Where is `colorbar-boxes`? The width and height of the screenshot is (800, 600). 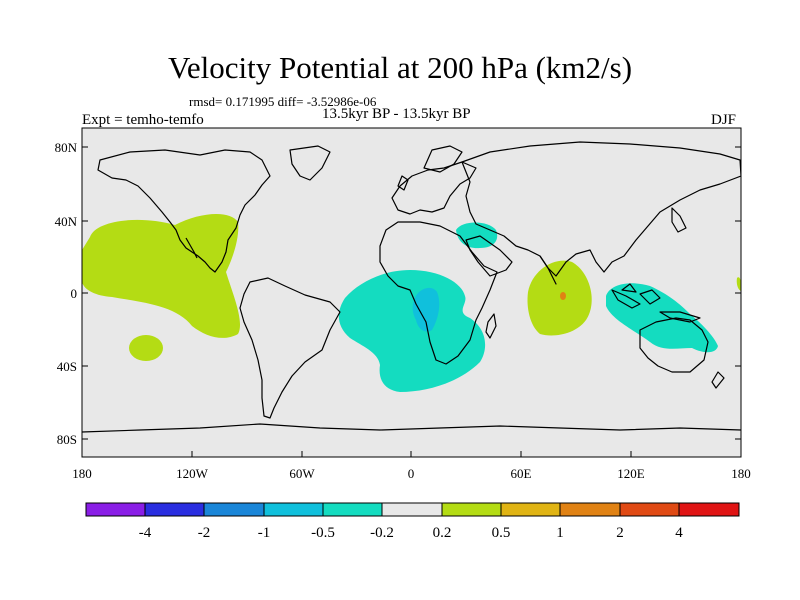 colorbar-boxes is located at coordinates (412, 509).